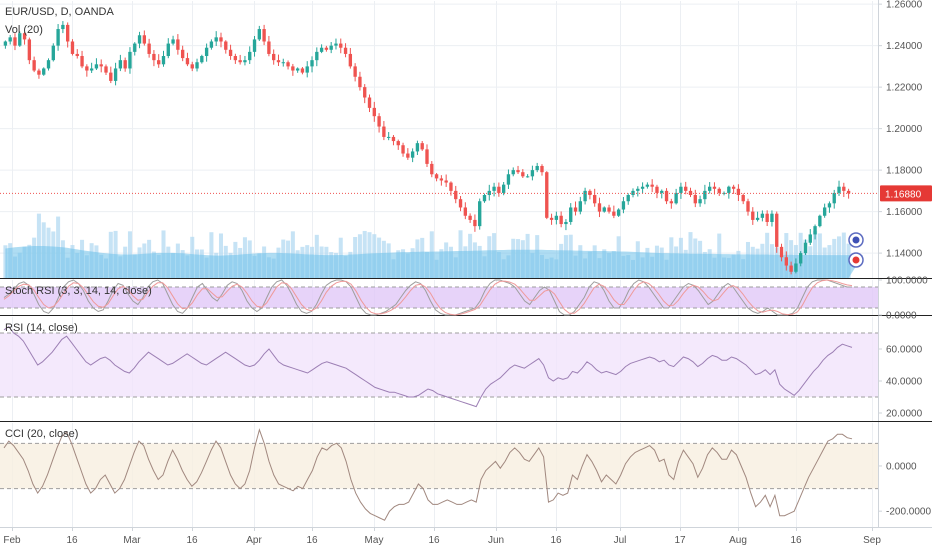 This screenshot has height=550, width=932. I want to click on price-axis-label: 1.16000, so click(904, 212).